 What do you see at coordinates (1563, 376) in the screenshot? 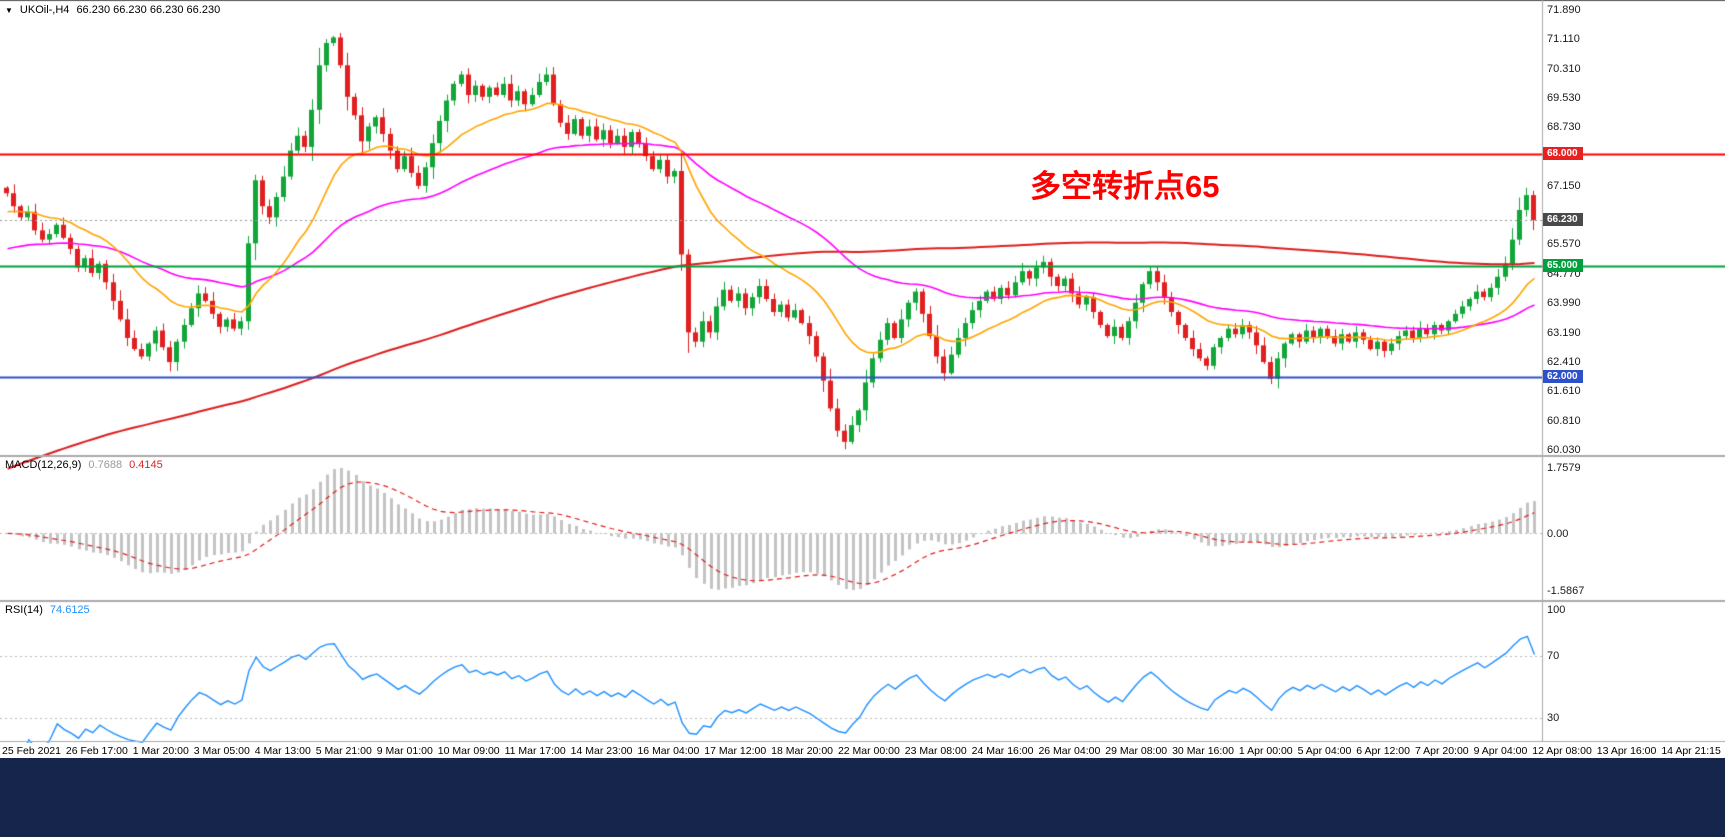
I see `price-badge: 62.000` at bounding box center [1563, 376].